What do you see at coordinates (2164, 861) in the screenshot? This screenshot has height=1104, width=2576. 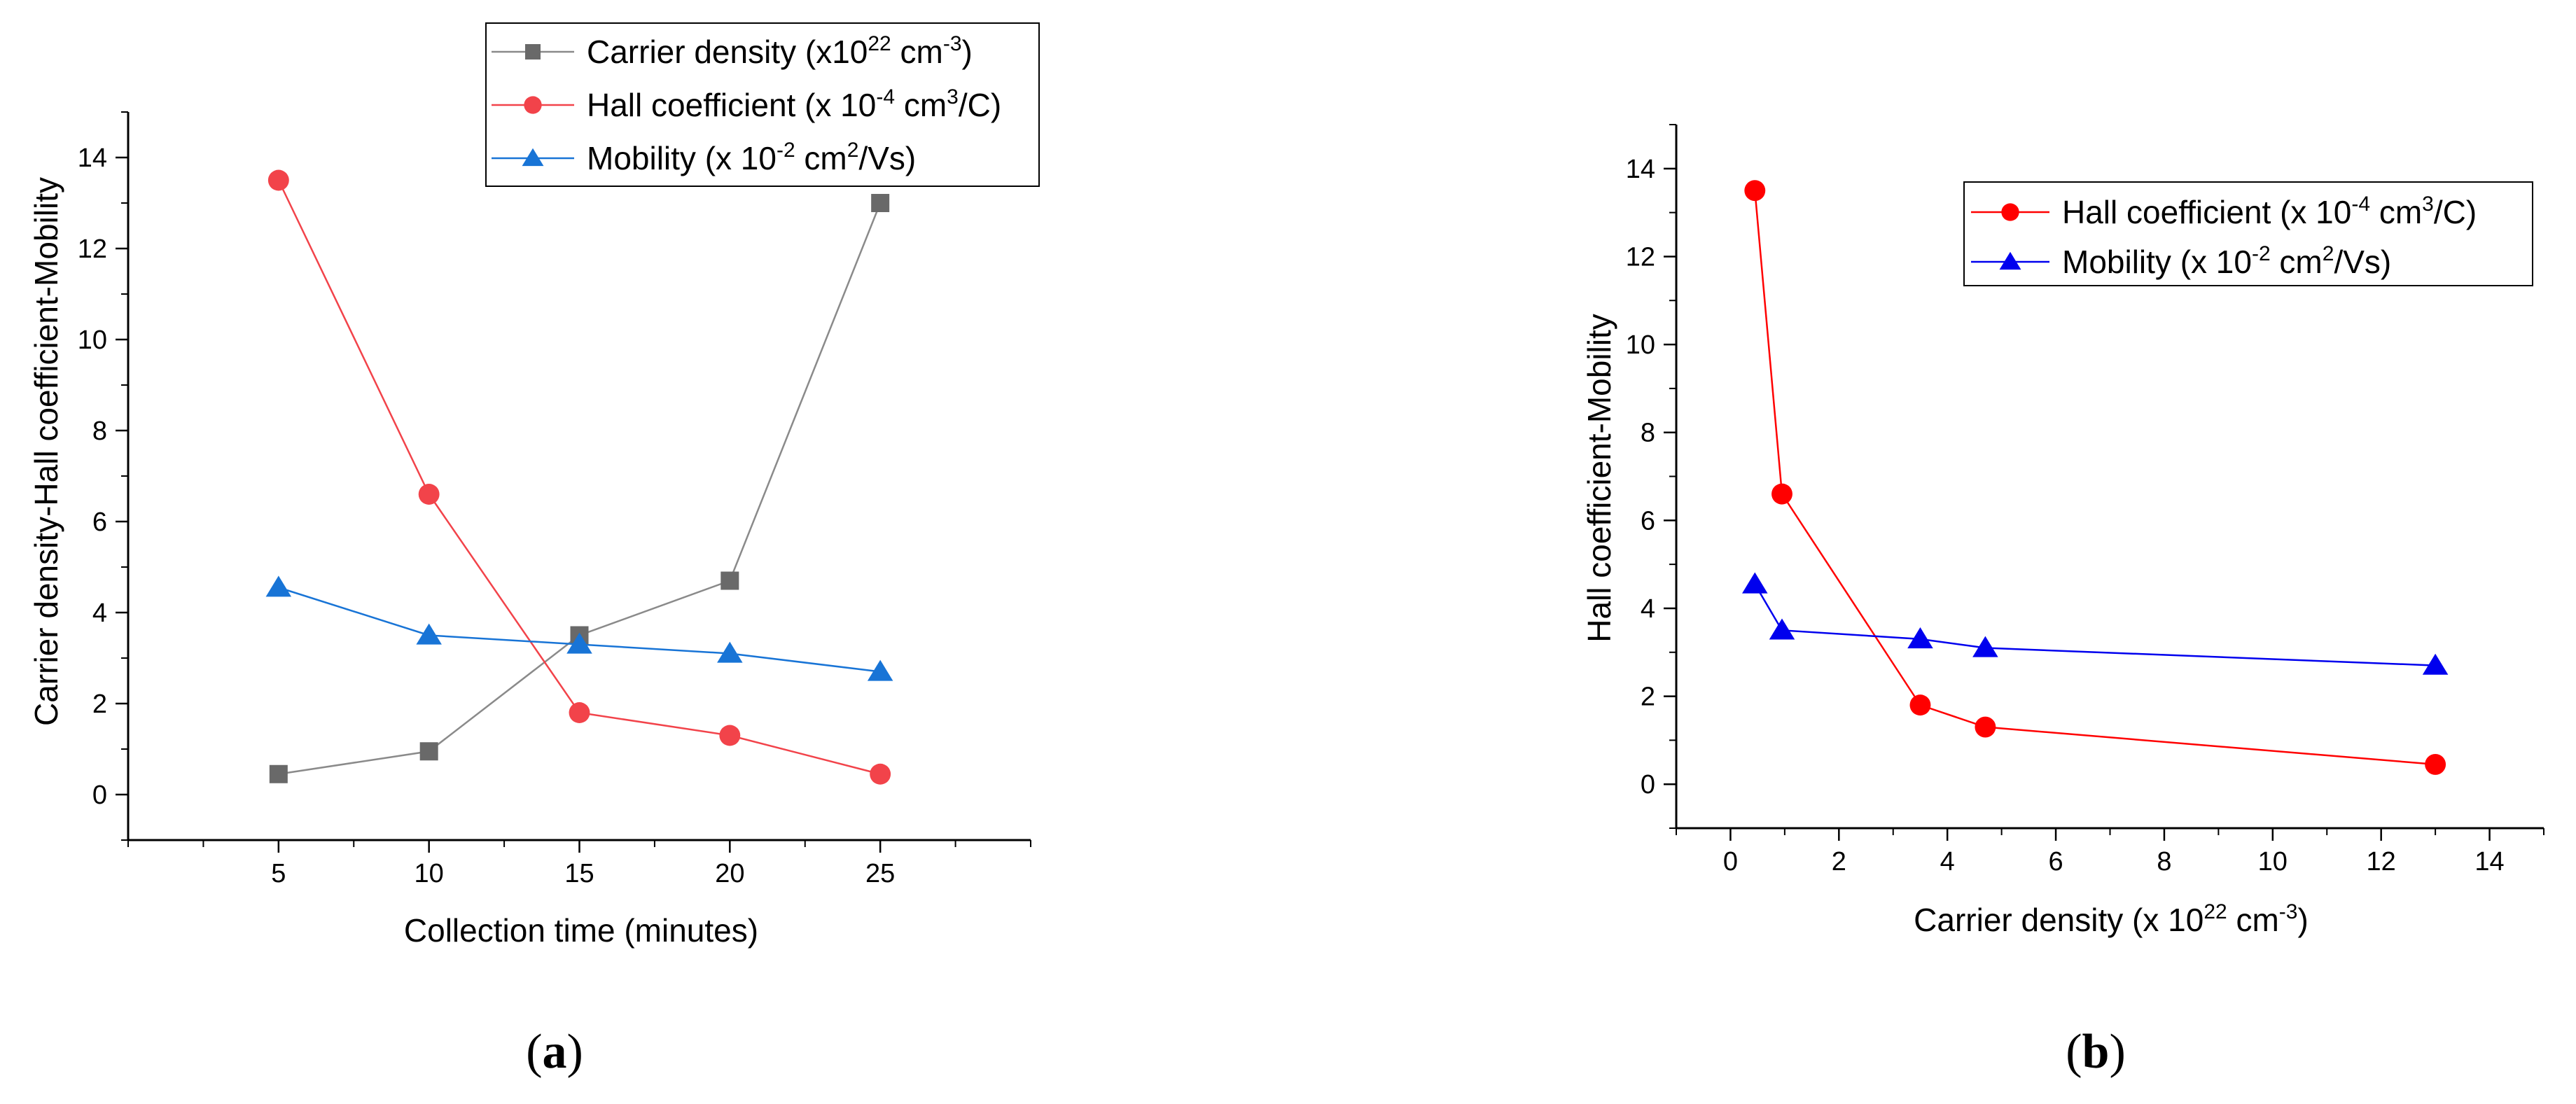 I see `b-x-tick-label: 8` at bounding box center [2164, 861].